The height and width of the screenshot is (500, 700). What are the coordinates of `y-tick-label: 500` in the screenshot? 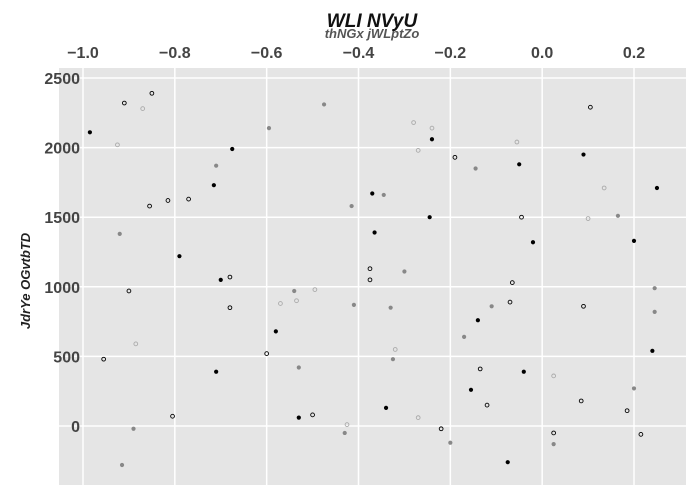 It's located at (66, 357).